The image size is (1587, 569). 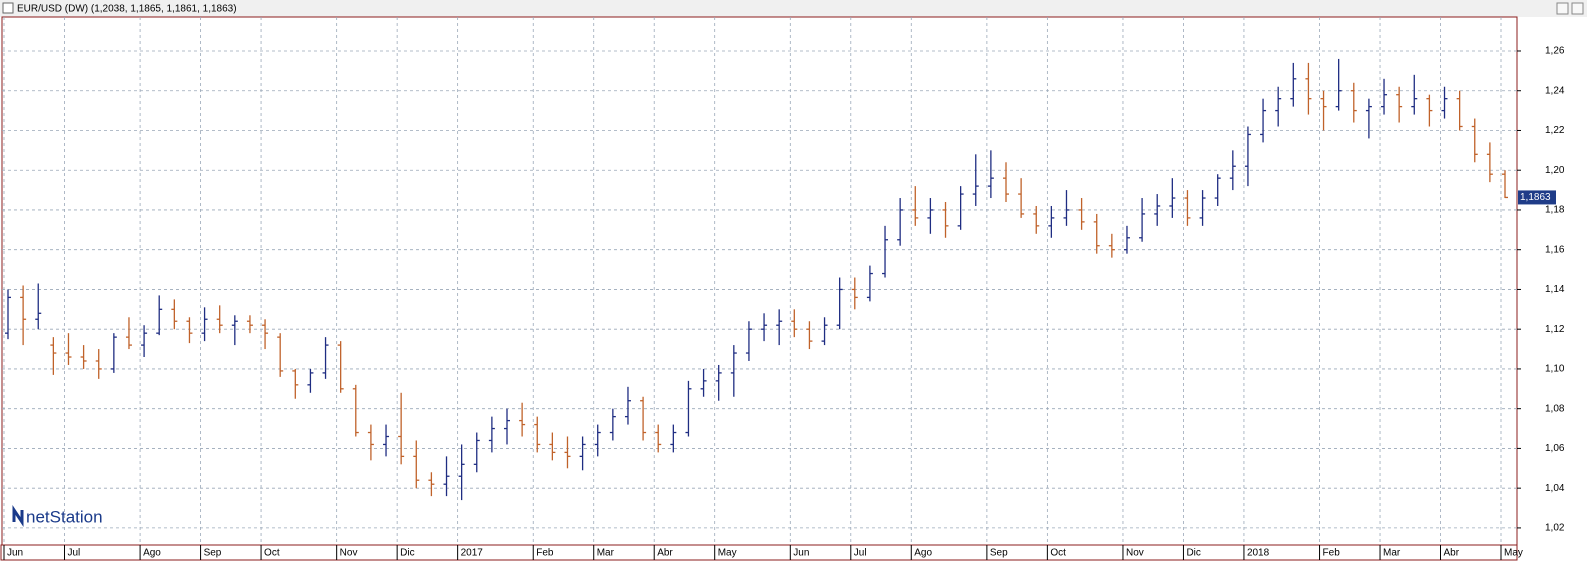 I want to click on y-tick-label: 1,20, so click(x=1555, y=170).